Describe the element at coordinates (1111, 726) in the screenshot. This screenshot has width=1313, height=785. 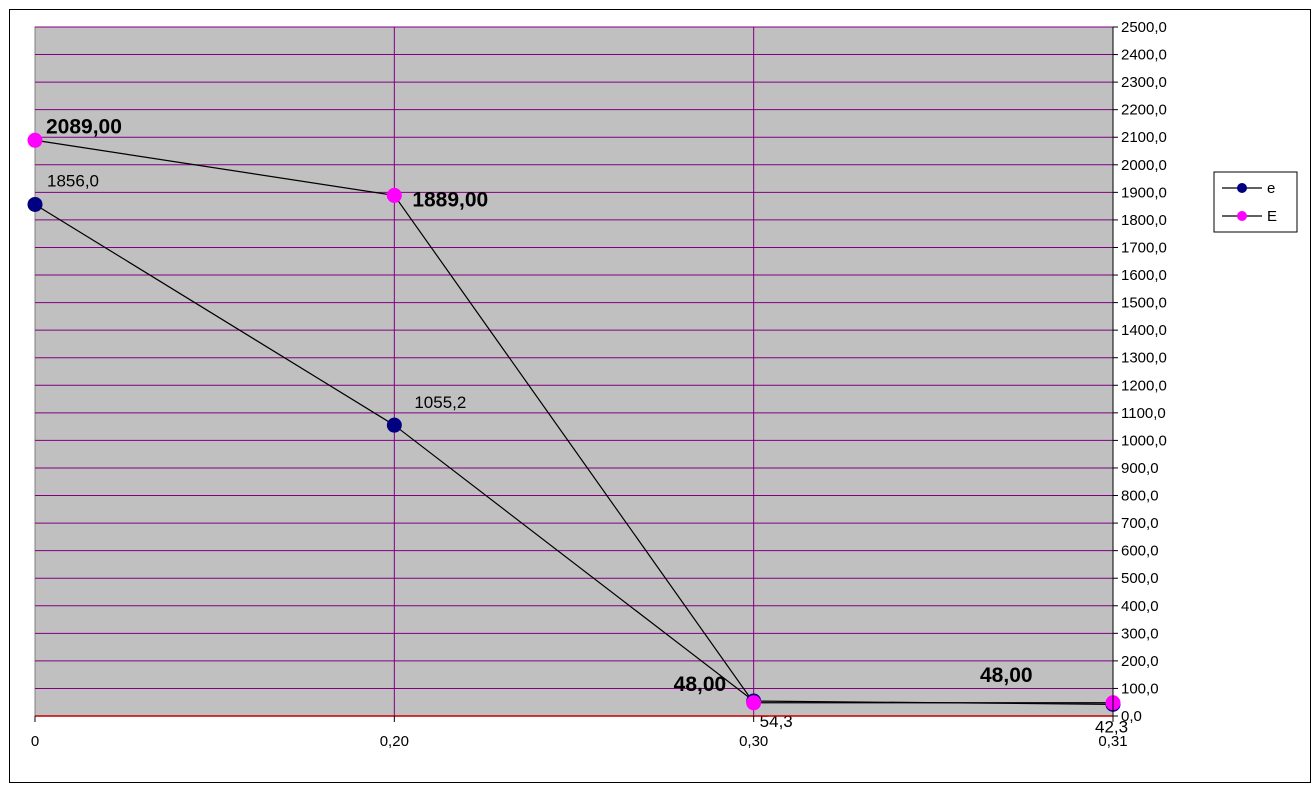
I see `data-label-e: 42,3` at that location.